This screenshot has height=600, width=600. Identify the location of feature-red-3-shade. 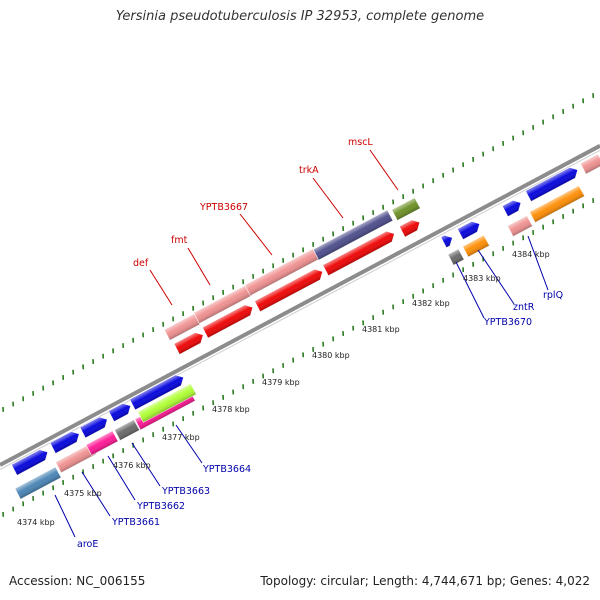
(288, 290).